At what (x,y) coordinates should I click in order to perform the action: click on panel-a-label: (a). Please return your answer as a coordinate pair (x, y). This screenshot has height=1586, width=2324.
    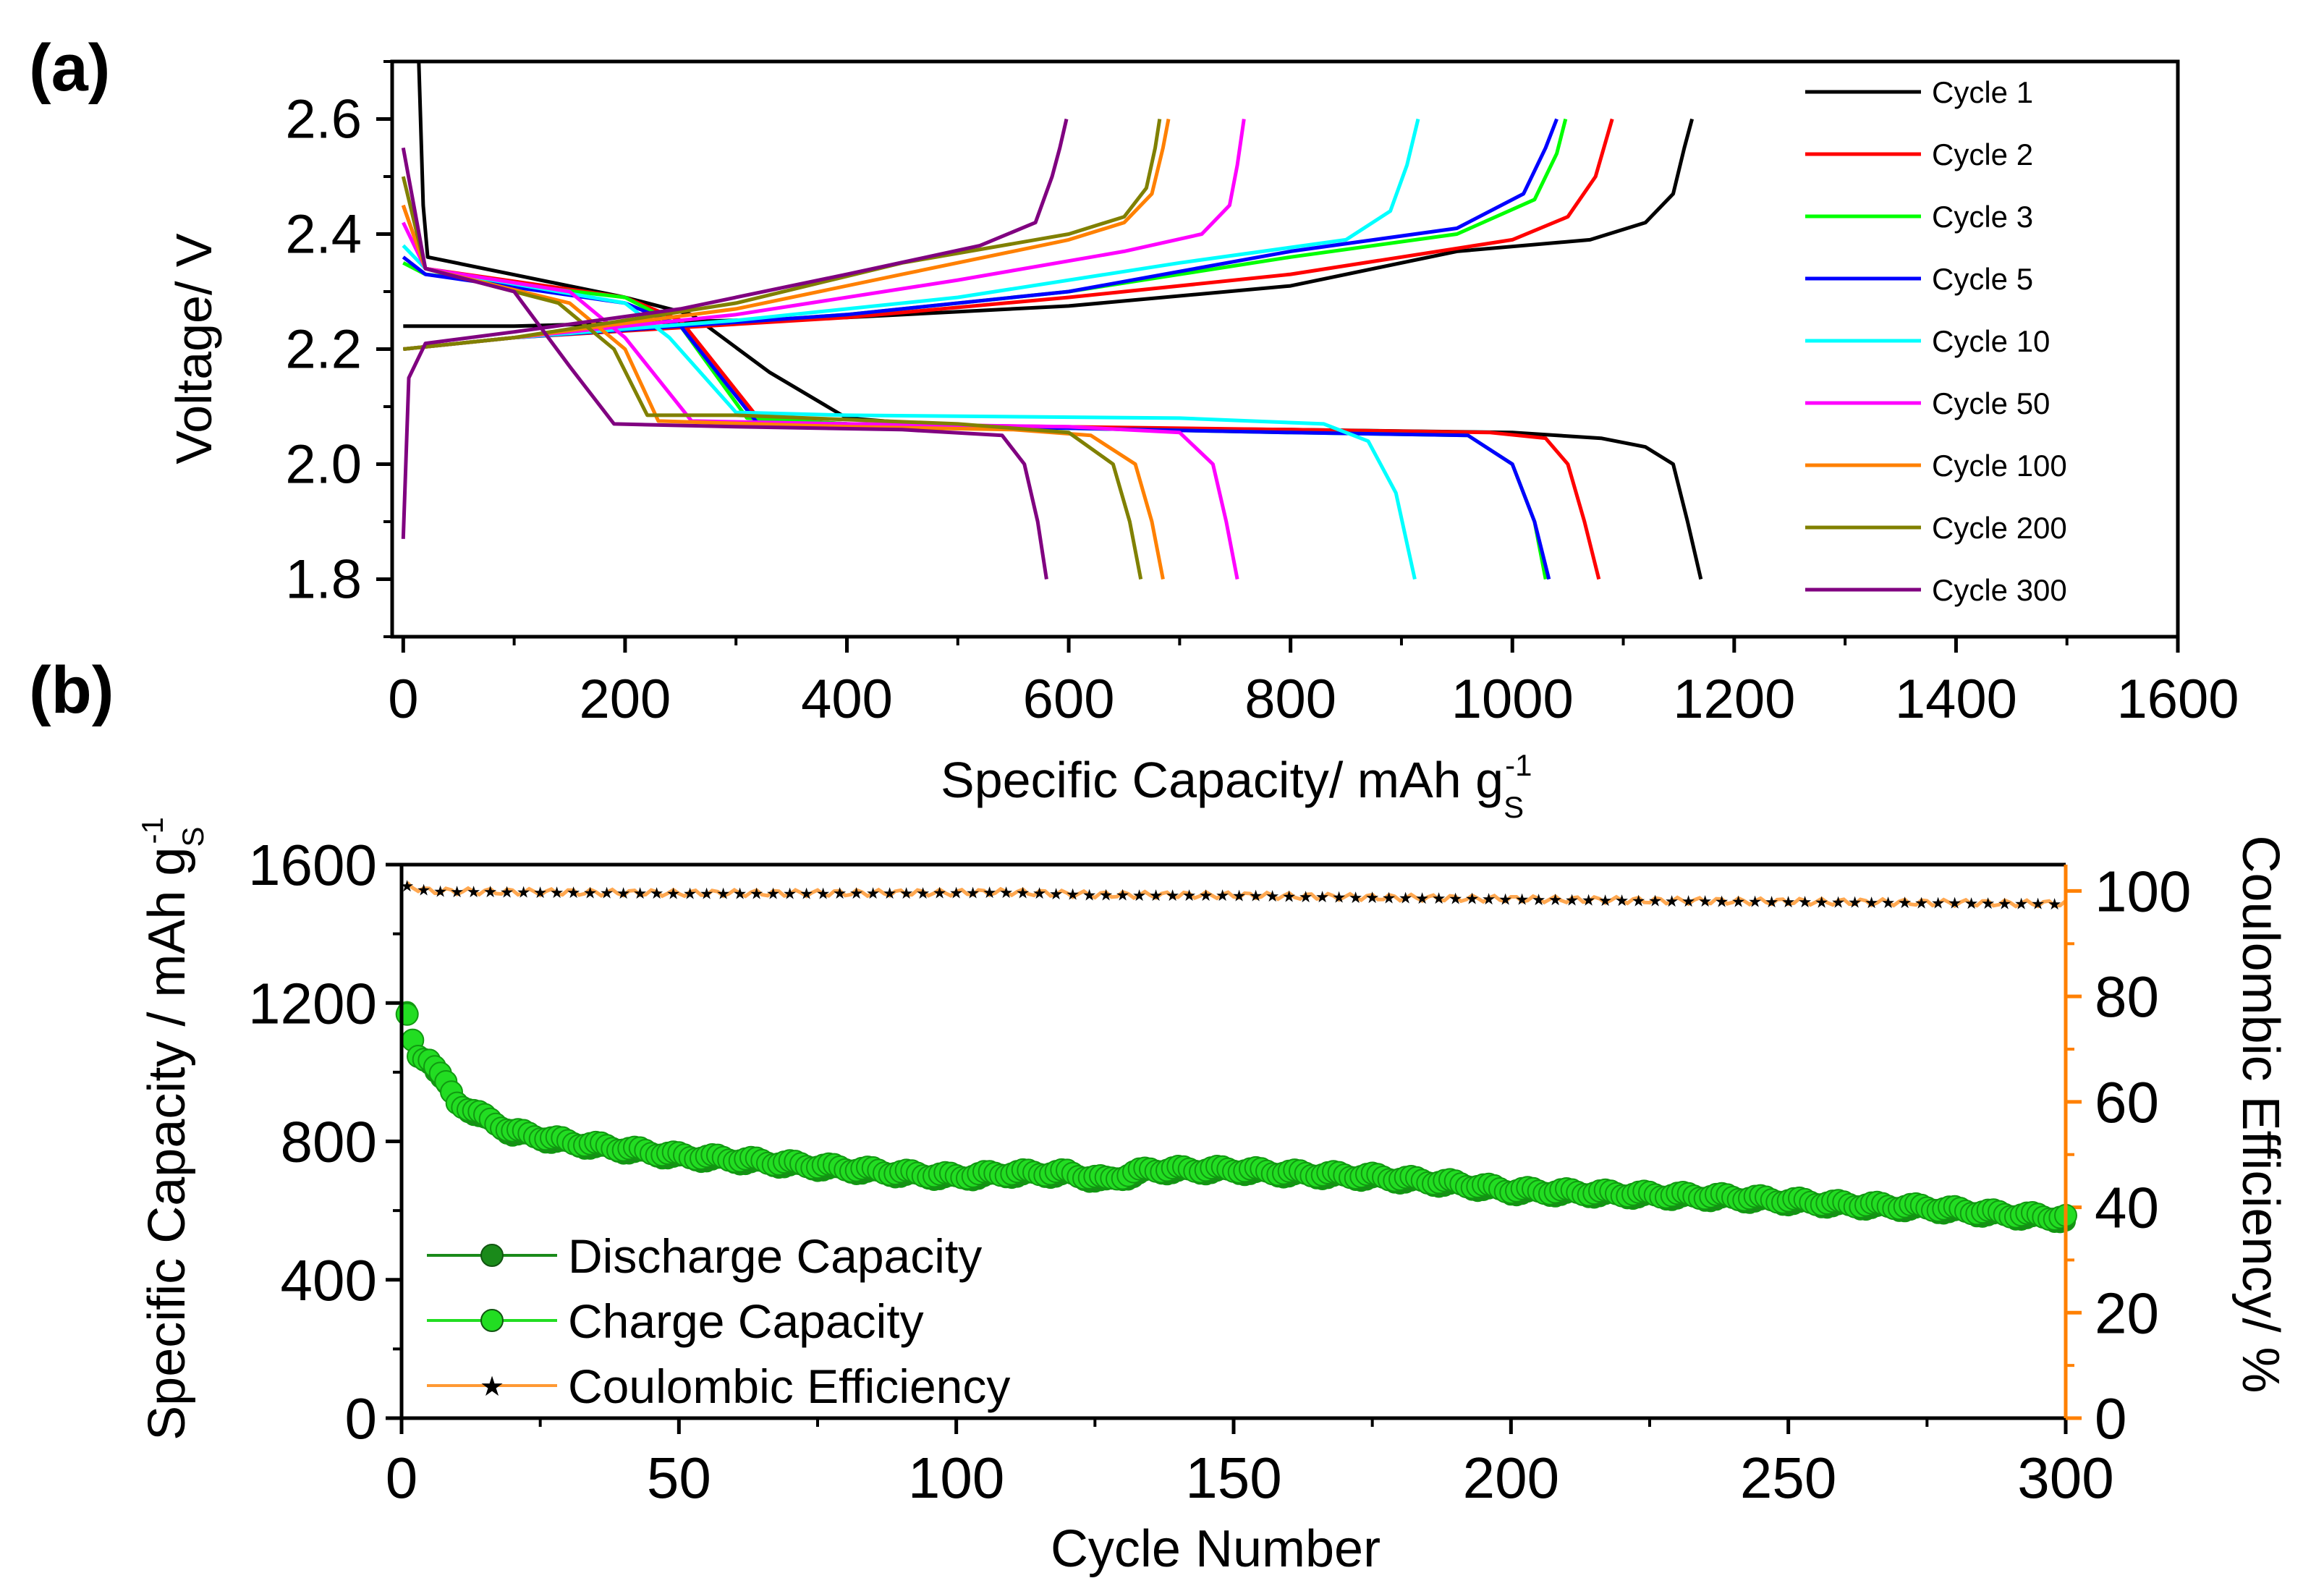
    Looking at the image, I should click on (69, 68).